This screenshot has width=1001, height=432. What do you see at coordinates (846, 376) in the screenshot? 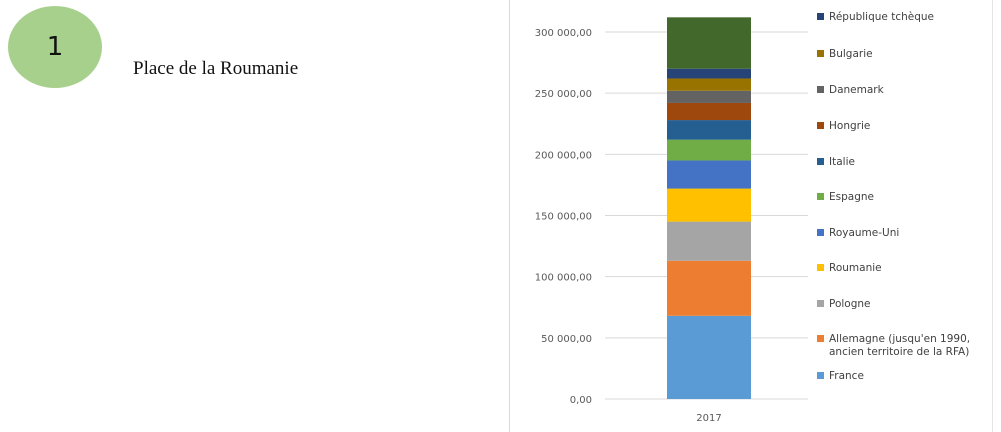
I see `legend-entry: France` at bounding box center [846, 376].